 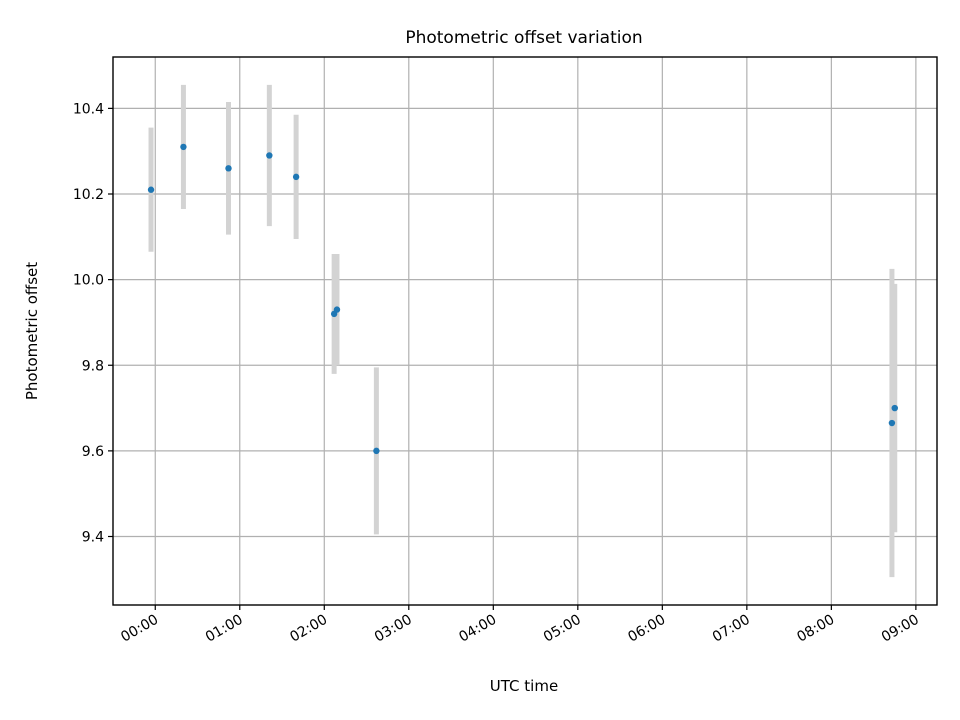 I want to click on x-axis-label: UTC time, so click(x=524, y=686).